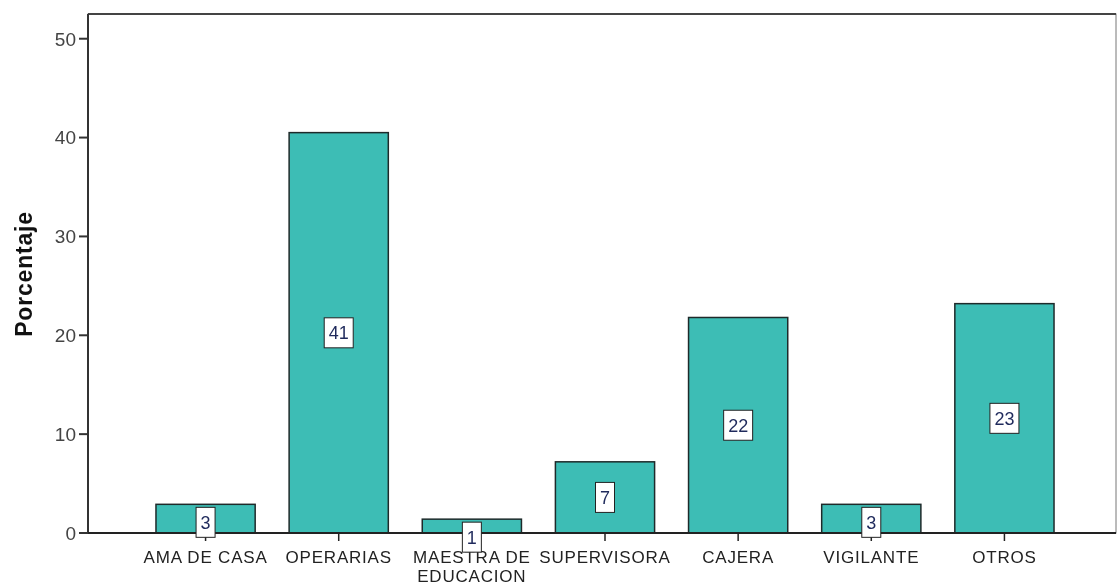 This screenshot has height=585, width=1118. Describe the element at coordinates (65, 434) in the screenshot. I see `y-tick-label: 10` at that location.